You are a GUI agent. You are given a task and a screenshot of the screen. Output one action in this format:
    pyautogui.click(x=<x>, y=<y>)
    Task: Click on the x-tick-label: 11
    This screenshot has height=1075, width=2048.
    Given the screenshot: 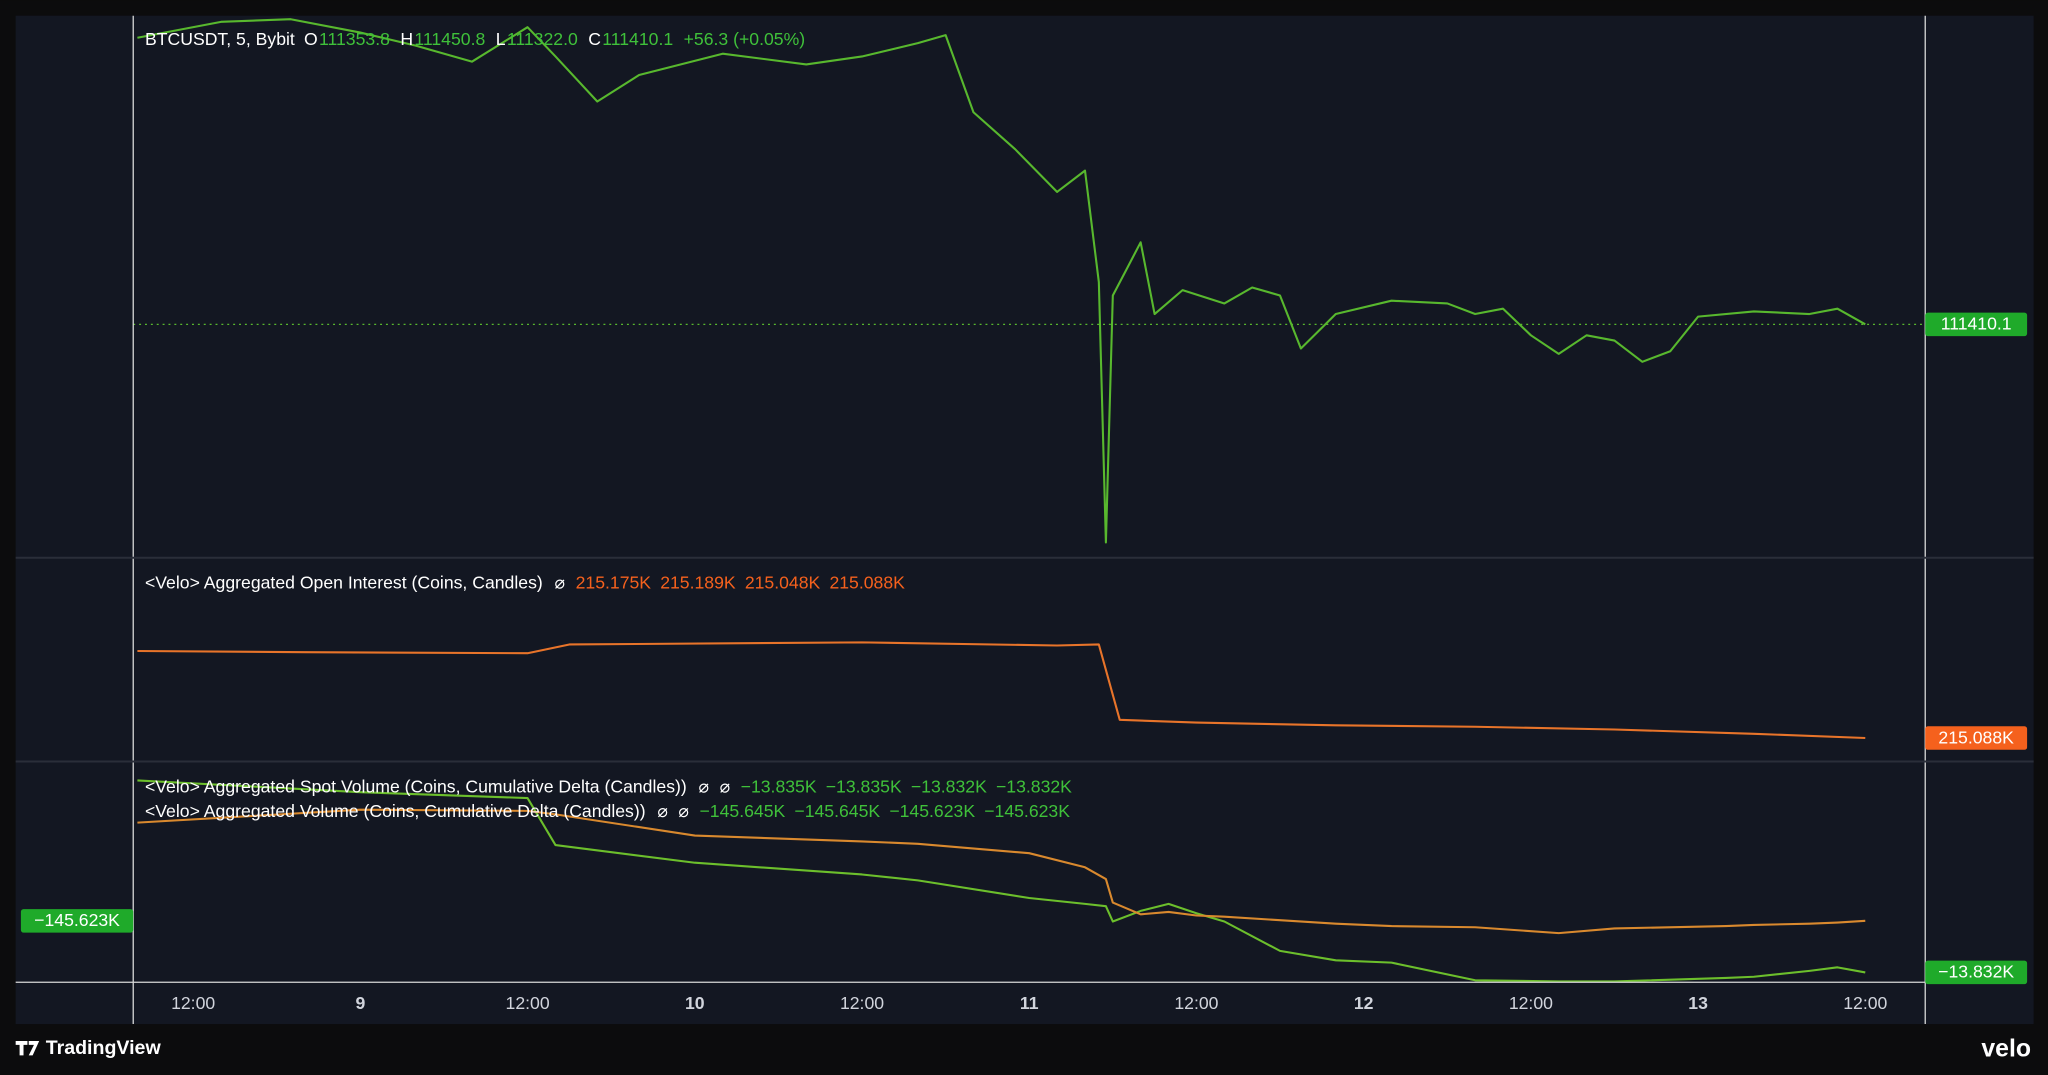 What is the action you would take?
    pyautogui.click(x=1029, y=1003)
    